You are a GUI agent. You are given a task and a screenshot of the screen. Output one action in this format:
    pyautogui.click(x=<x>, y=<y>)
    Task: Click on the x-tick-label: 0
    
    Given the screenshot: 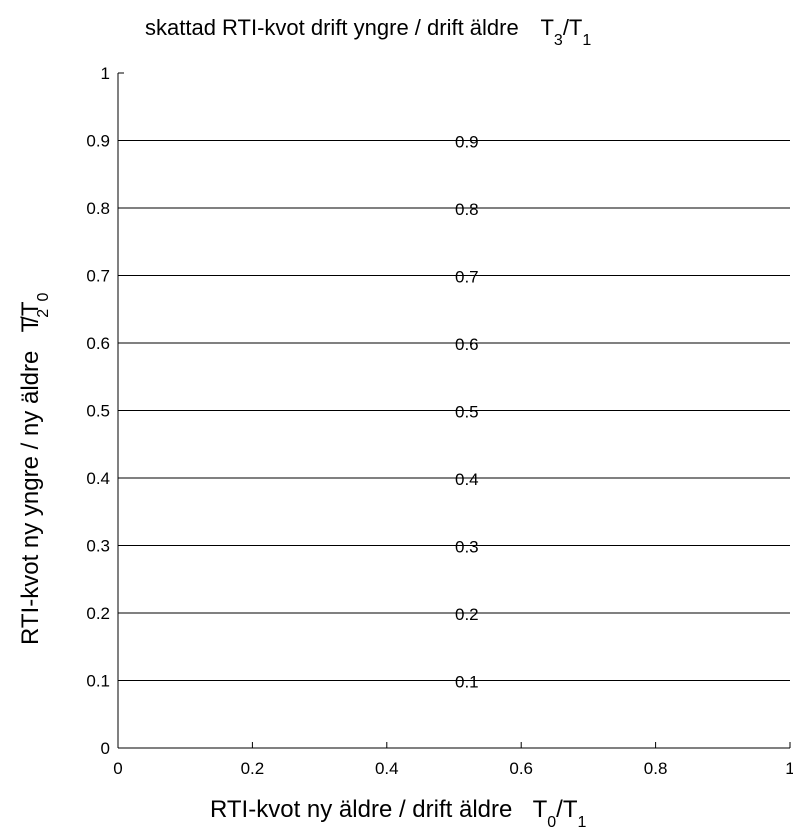 What is the action you would take?
    pyautogui.click(x=117, y=768)
    